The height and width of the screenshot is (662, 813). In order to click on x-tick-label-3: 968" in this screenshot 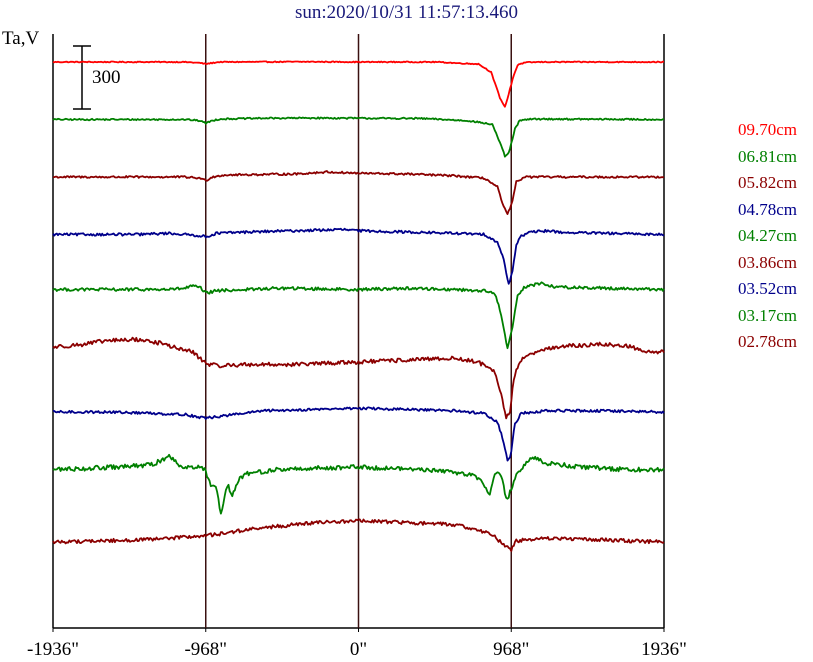, I will do `click(511, 649)`.